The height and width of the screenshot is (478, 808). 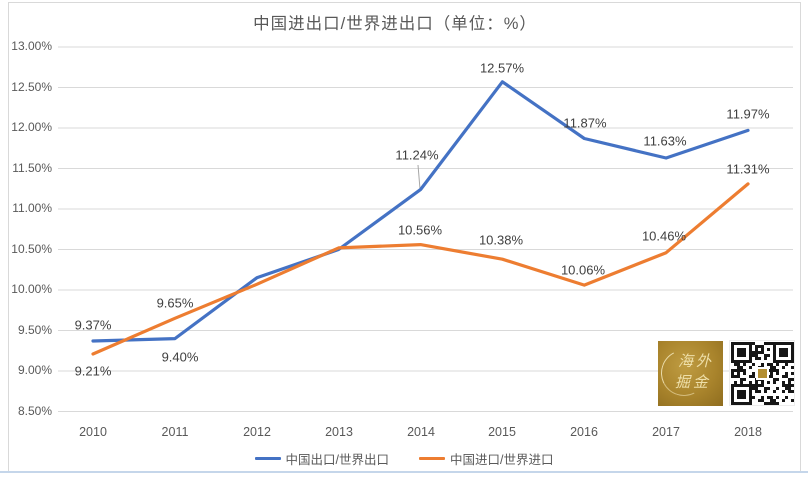 I want to click on data-label-import: 10.56%, so click(x=420, y=230).